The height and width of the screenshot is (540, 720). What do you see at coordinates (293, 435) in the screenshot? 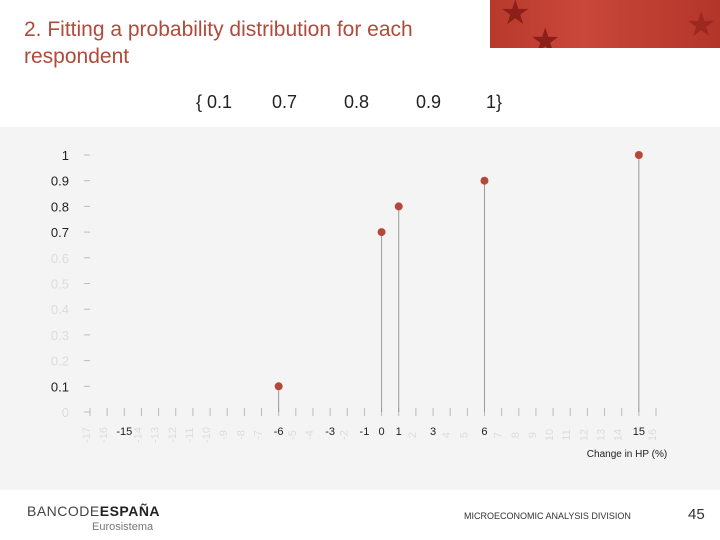
I see `x-tick-label: -5` at bounding box center [293, 435].